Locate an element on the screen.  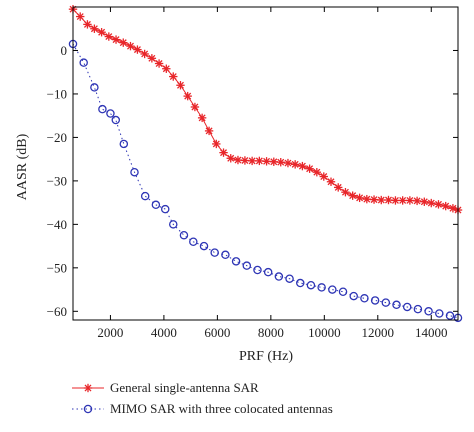
y-tick-label: −10 is located at coordinates (57, 93).